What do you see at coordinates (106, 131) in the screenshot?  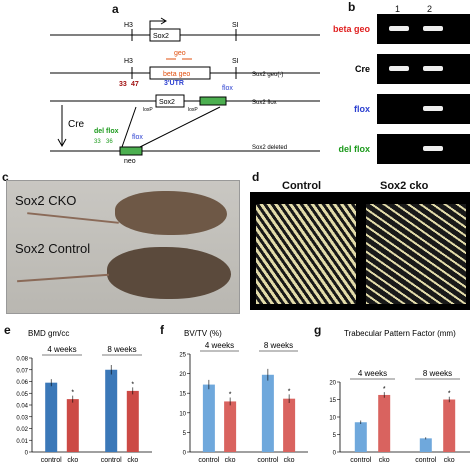 I see `del-flox-label: del flox` at bounding box center [106, 131].